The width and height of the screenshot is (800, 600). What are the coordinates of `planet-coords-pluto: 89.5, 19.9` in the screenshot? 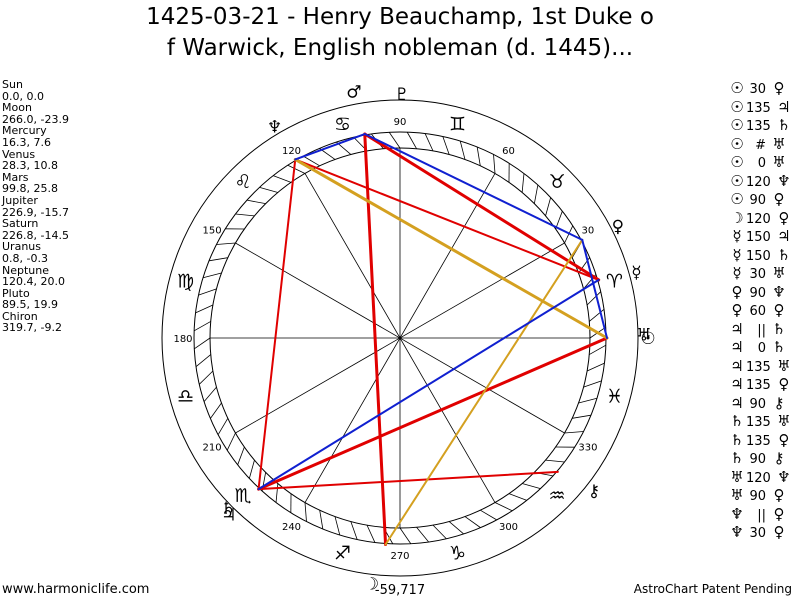 It's located at (30, 305).